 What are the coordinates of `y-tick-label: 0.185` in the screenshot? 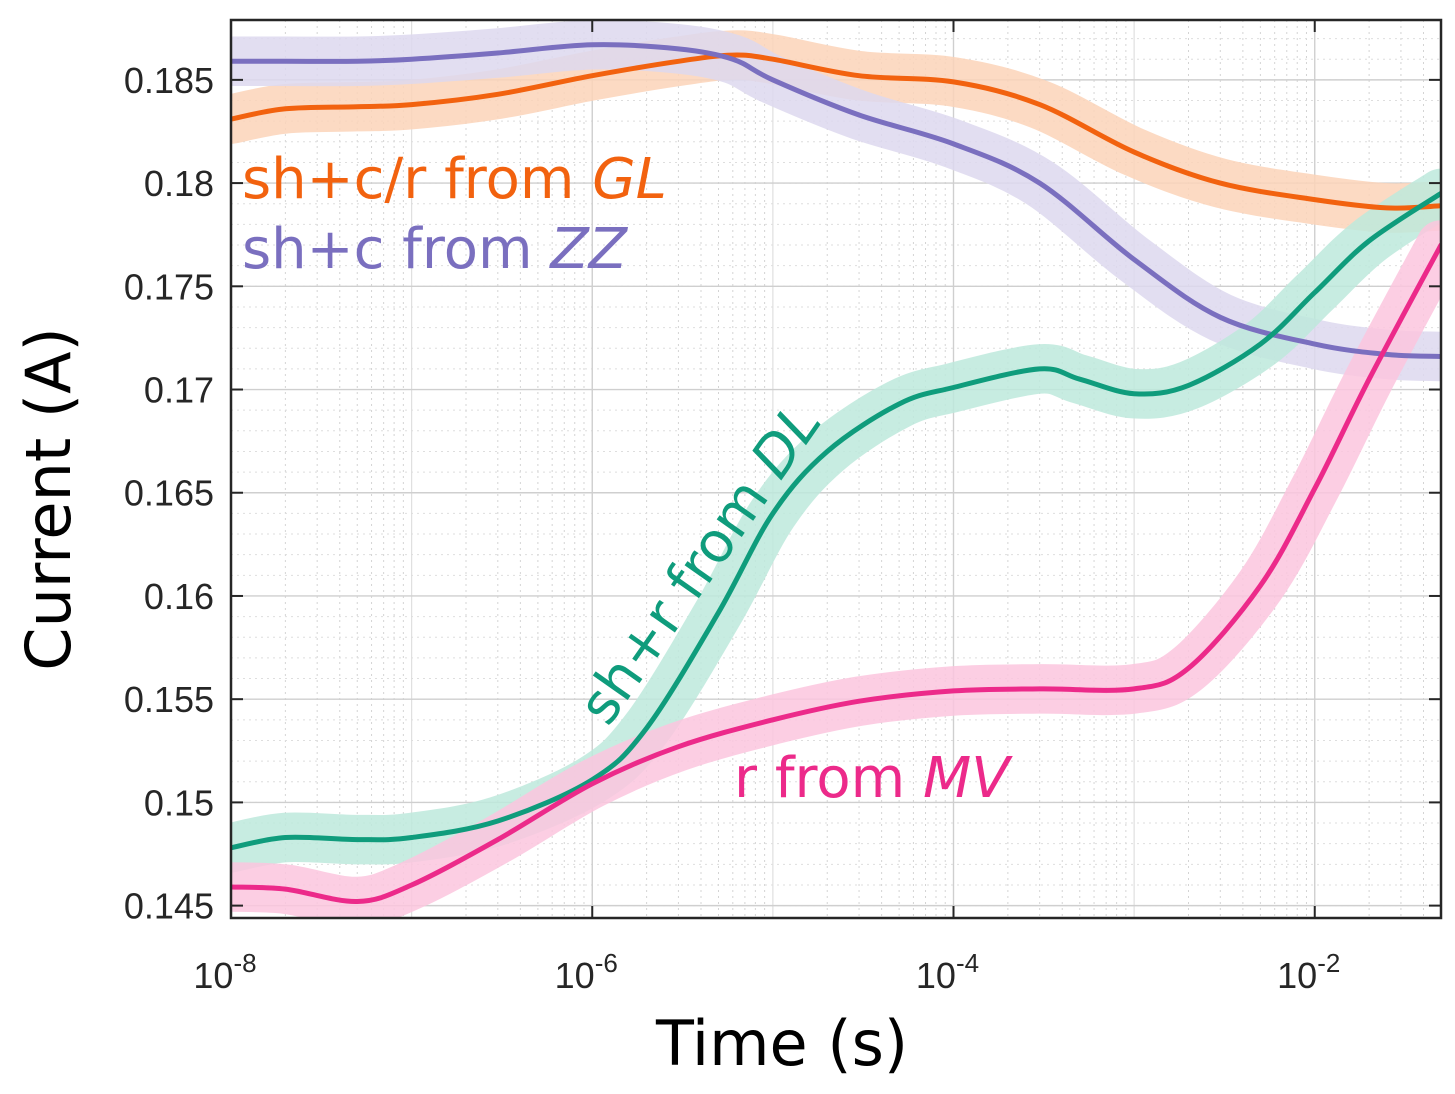 It's located at (169, 80).